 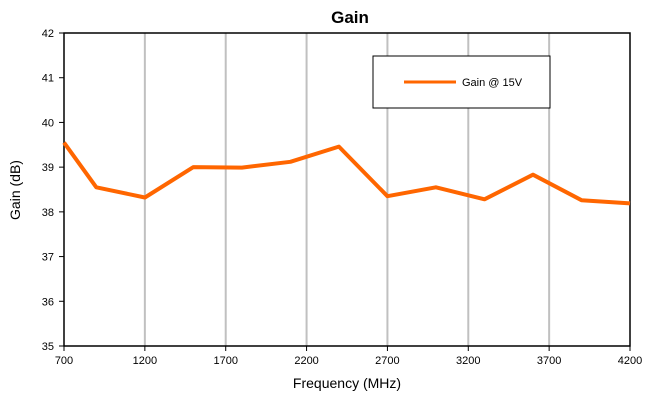 I want to click on x-tick-label: 700, so click(x=64, y=361).